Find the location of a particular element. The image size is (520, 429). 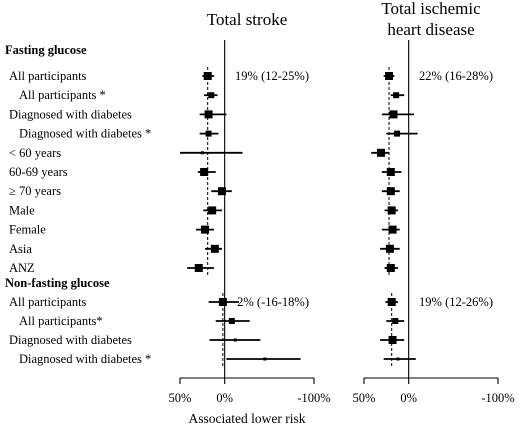

row-label: Female is located at coordinates (27, 230).